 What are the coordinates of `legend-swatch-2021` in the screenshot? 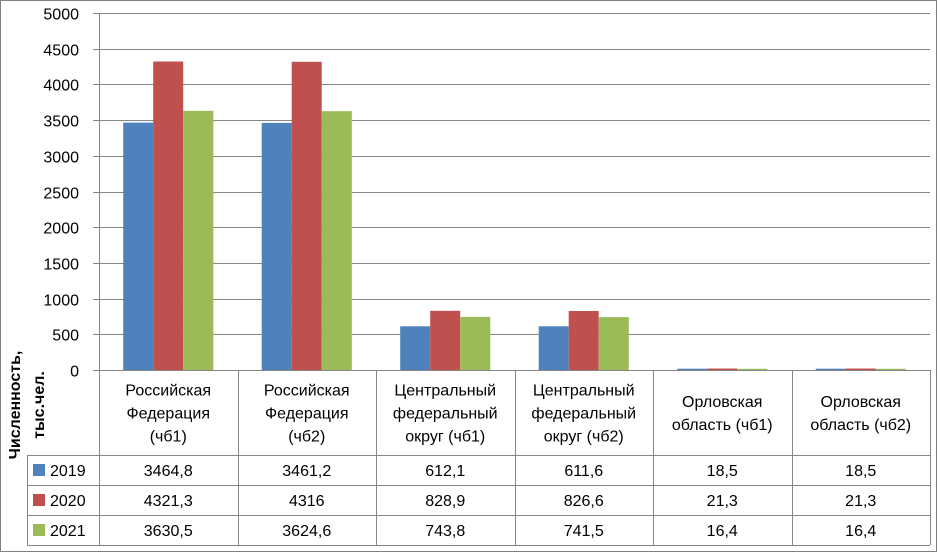 It's located at (39, 530).